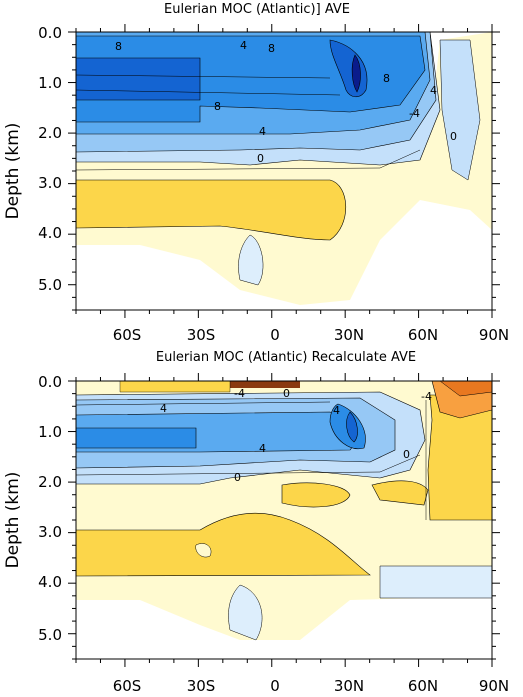  What do you see at coordinates (136, 438) in the screenshot?
I see `panel2-region-mid-blue-west` at bounding box center [136, 438].